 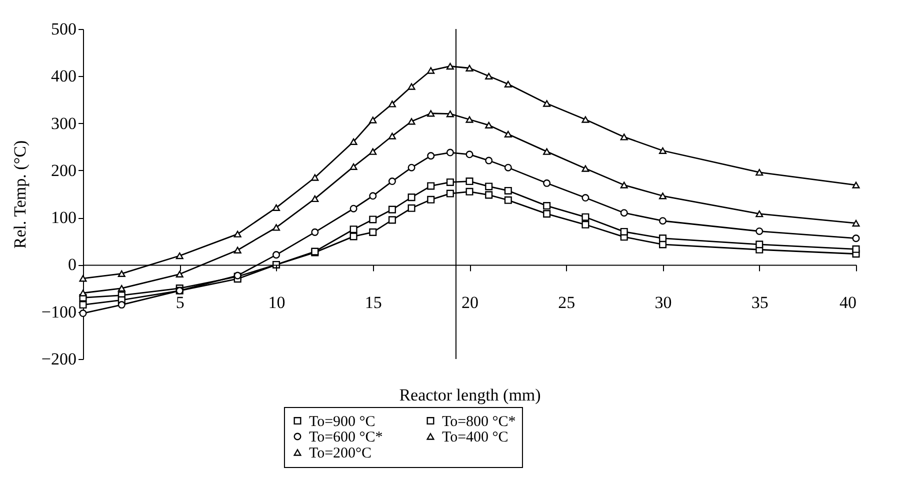 What do you see at coordinates (63, 123) in the screenshot?
I see `y-tick-label: 300` at bounding box center [63, 123].